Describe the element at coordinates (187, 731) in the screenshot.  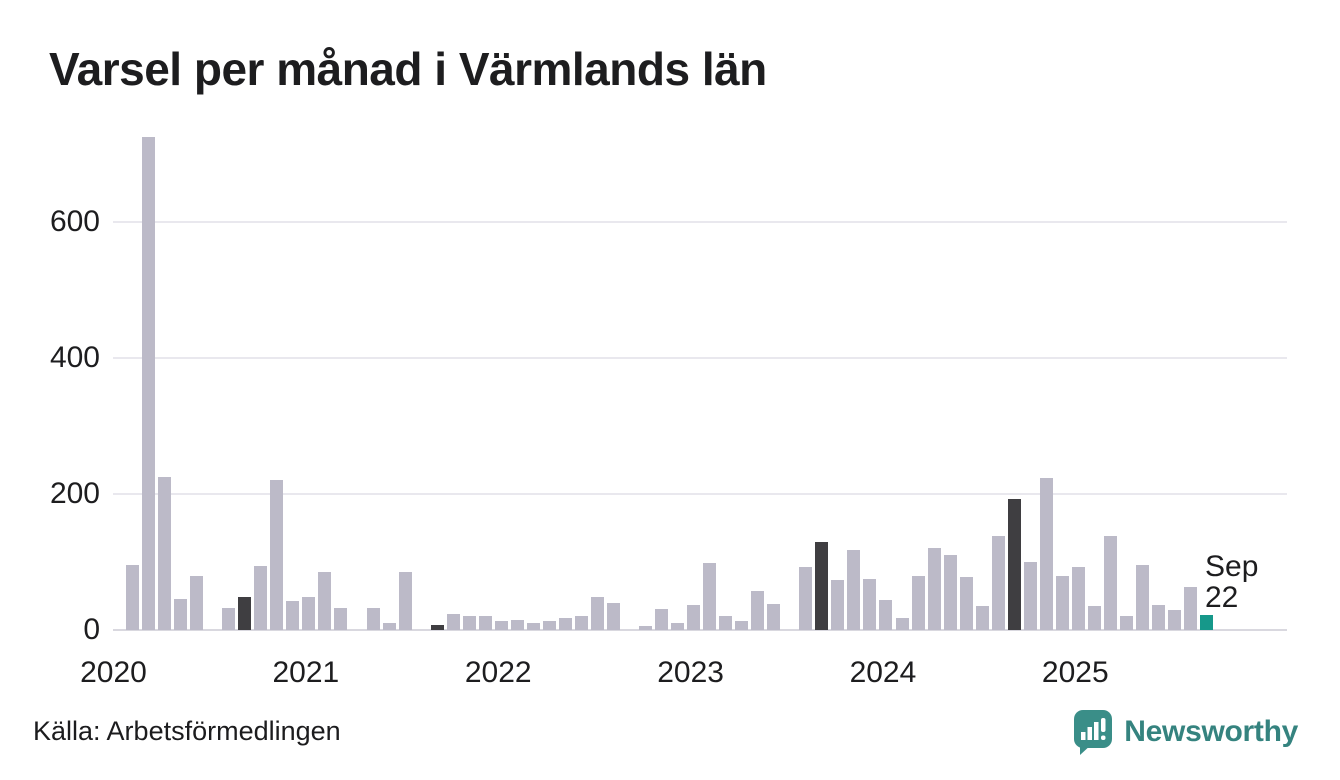
I see `source-caption: Källa: Arbetsförmedlingen` at that location.